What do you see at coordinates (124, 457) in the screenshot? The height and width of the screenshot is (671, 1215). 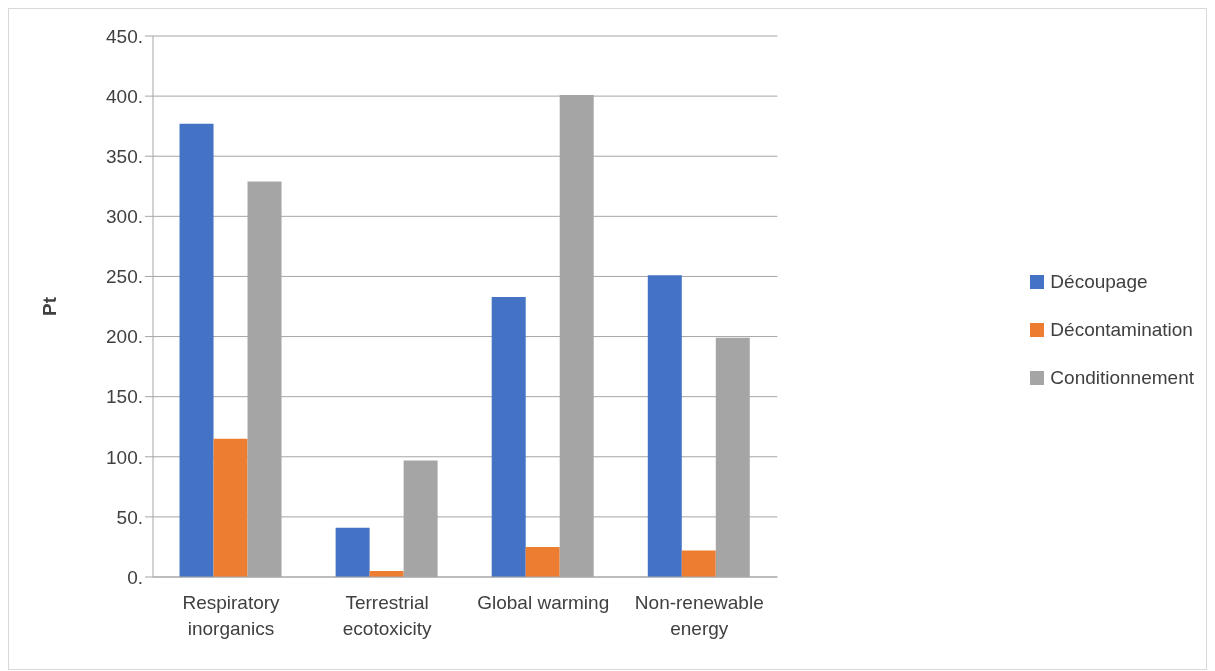 I see `y-tick-label: 100.` at bounding box center [124, 457].